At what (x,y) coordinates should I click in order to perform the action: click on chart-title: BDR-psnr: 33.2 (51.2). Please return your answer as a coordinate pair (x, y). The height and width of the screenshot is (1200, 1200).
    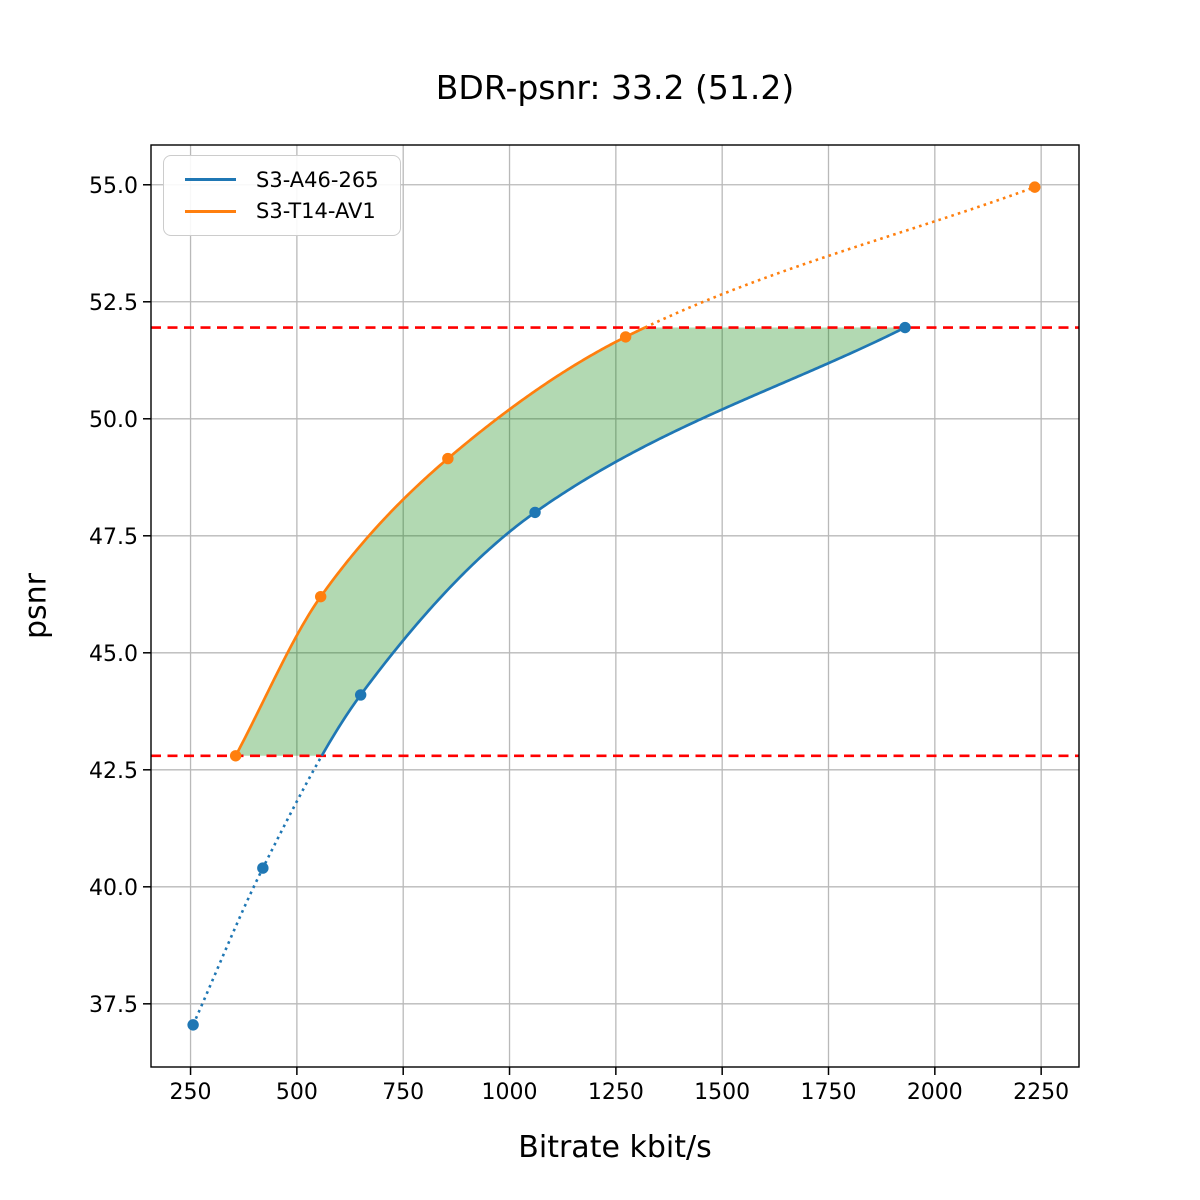
    Looking at the image, I should click on (615, 87).